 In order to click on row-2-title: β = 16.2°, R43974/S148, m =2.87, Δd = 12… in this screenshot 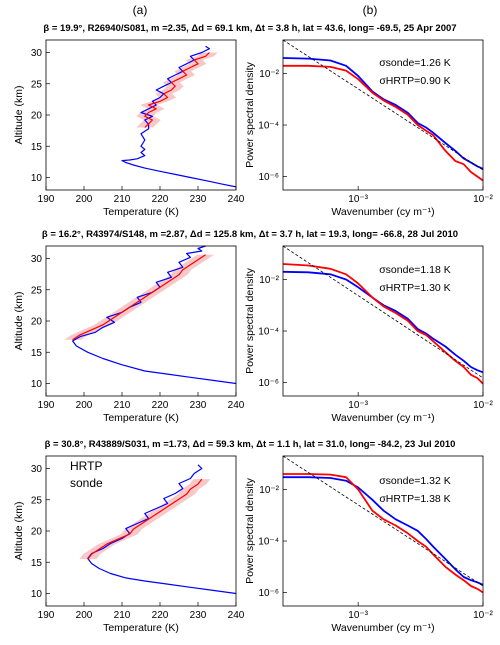, I will do `click(250, 234)`.